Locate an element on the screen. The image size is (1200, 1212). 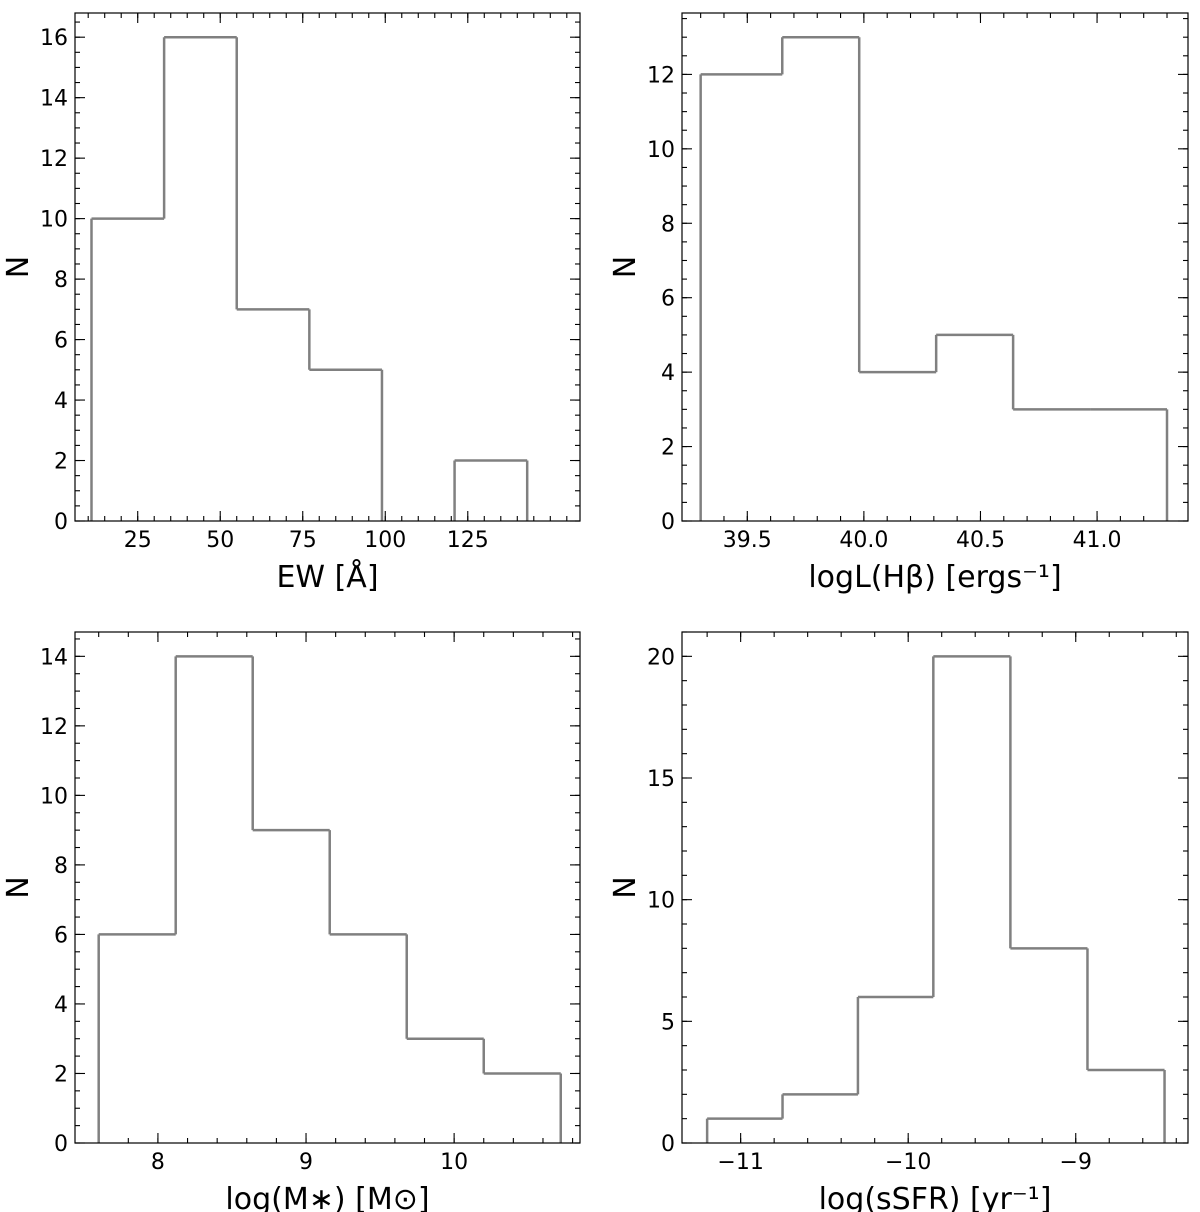
x-tick-label: 25 is located at coordinates (138, 540).